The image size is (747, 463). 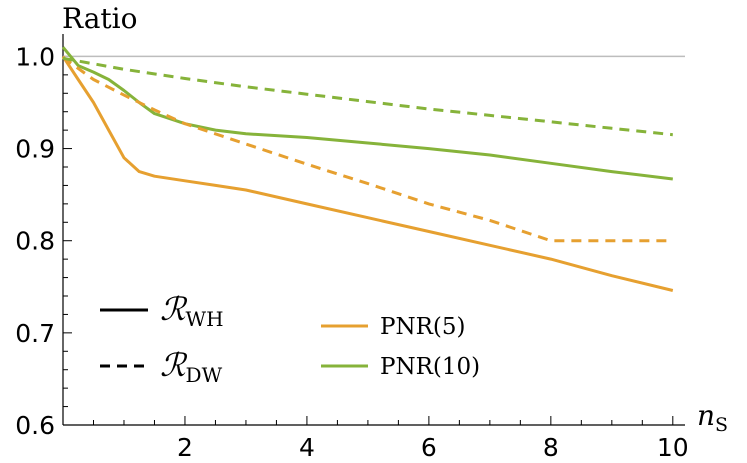 I want to click on legend-style-subscript: DW, so click(x=204, y=375).